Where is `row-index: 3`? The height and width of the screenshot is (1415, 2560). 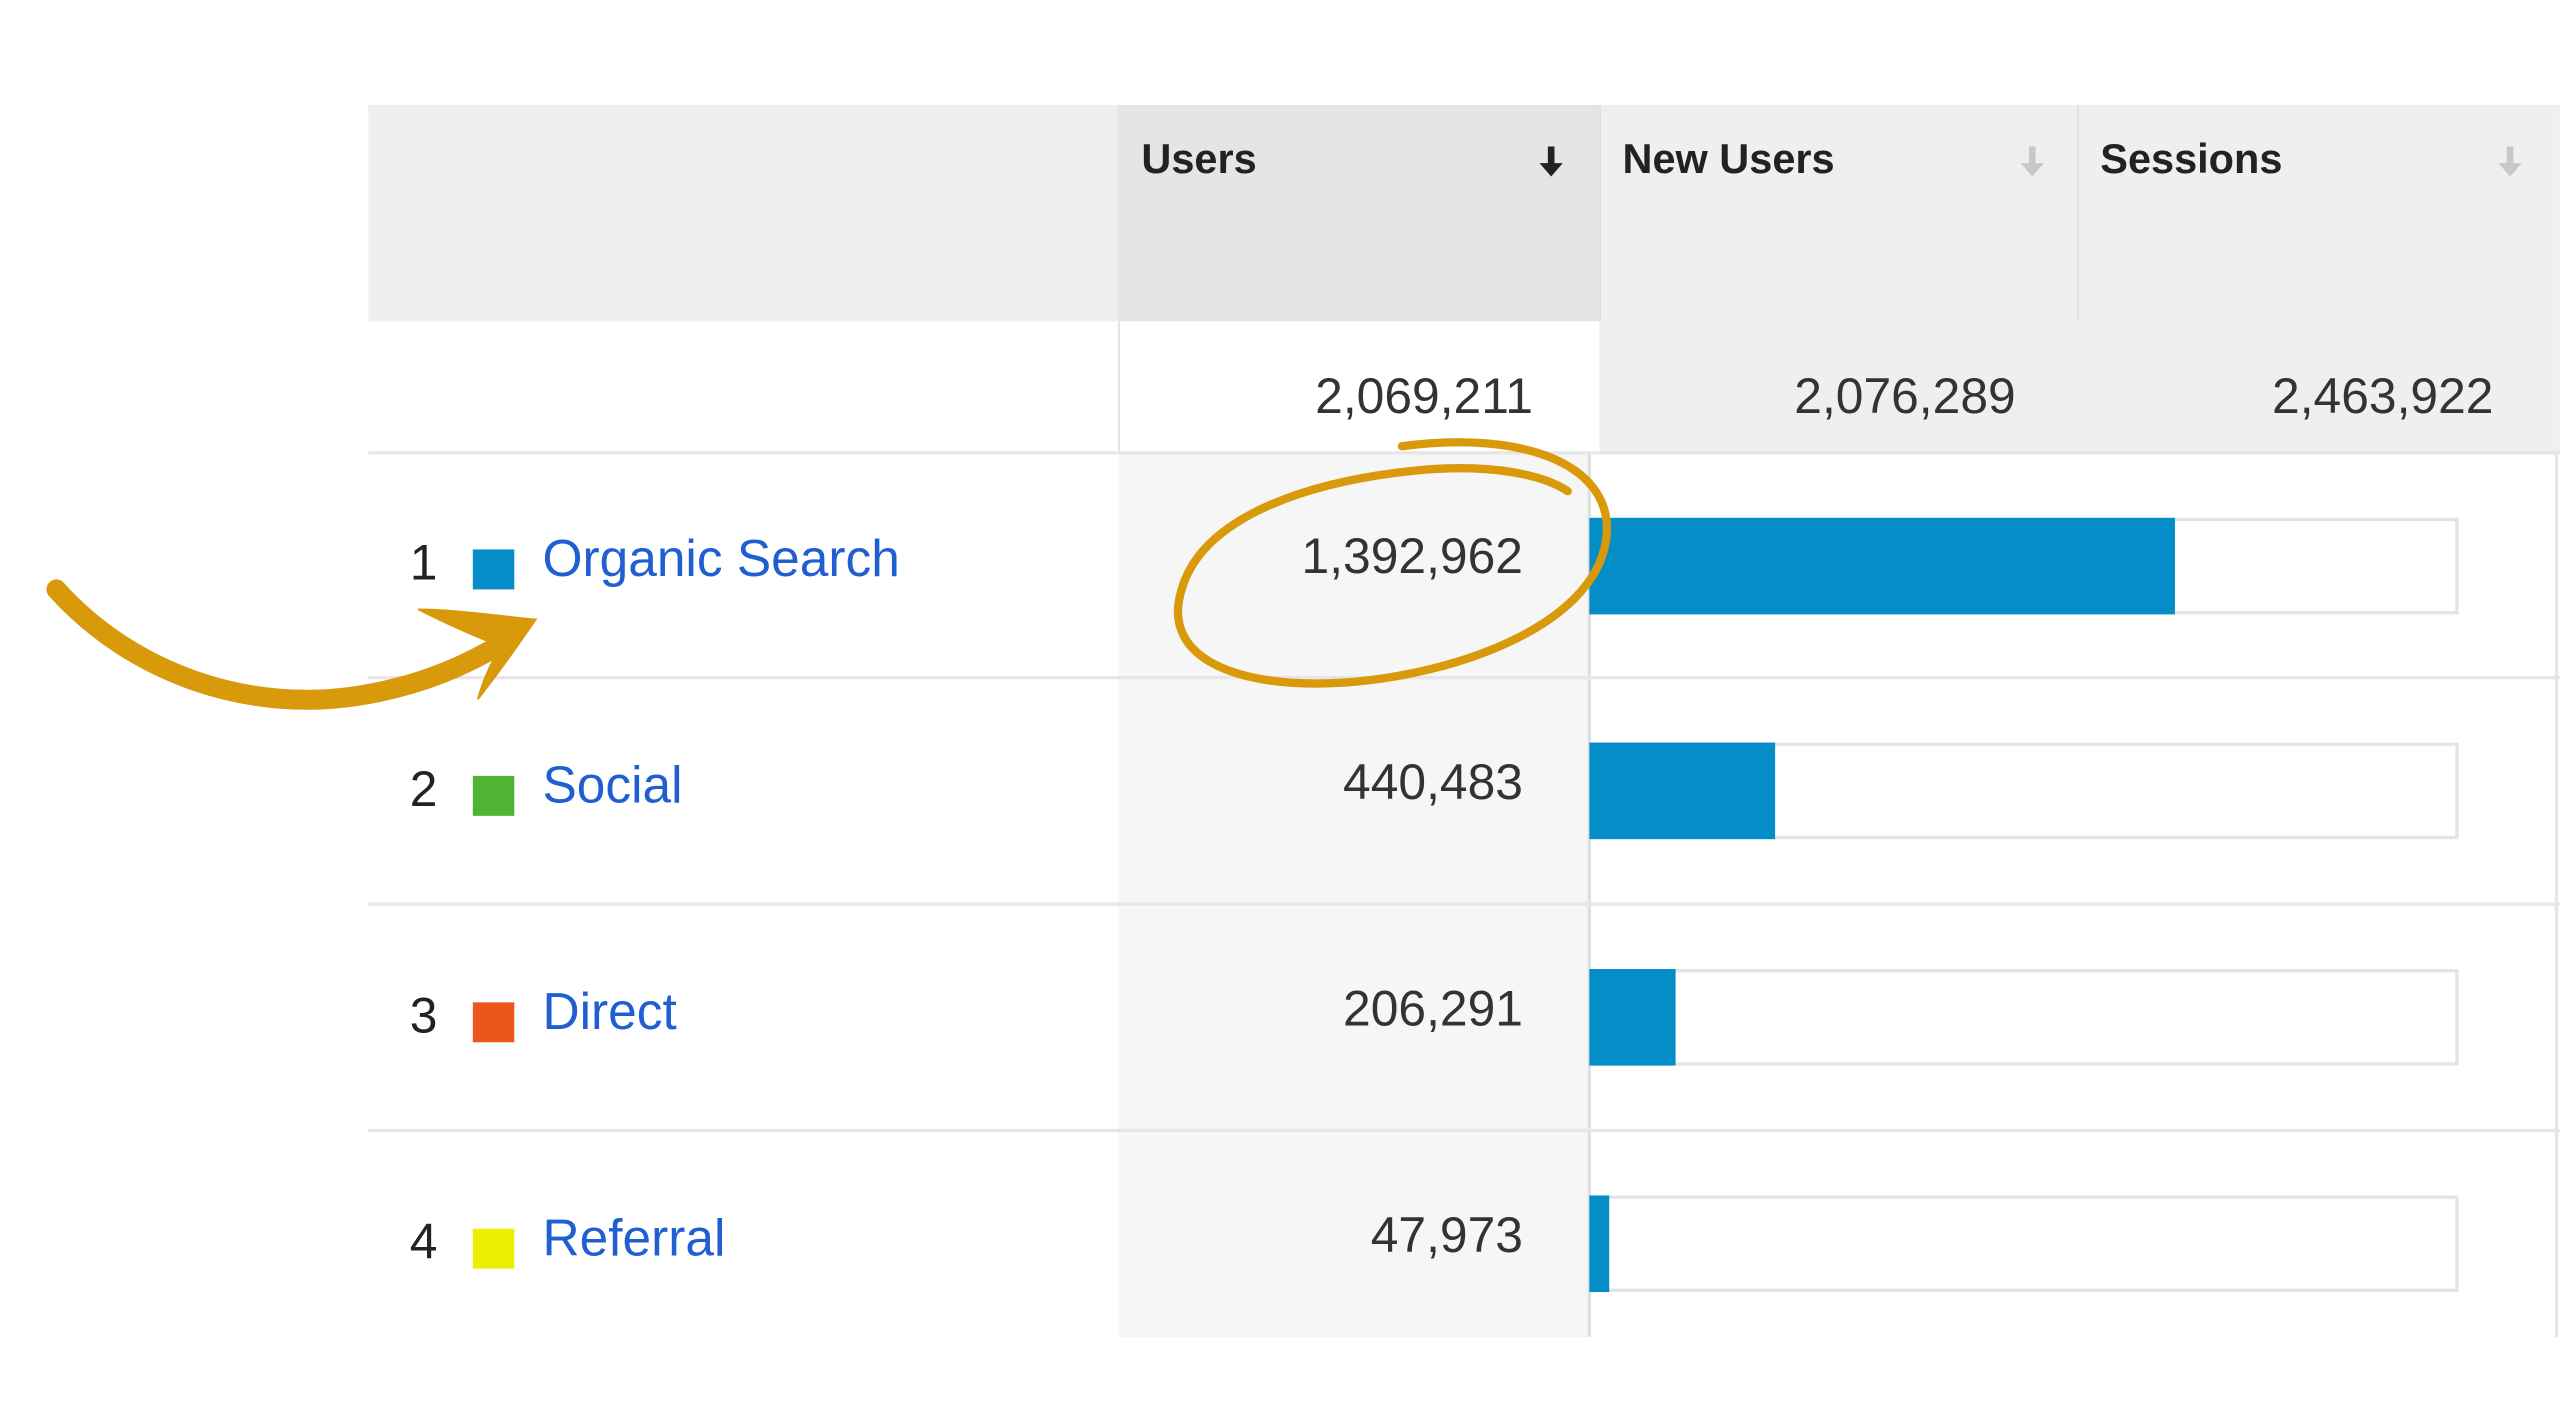 row-index: 3 is located at coordinates (423, 1016).